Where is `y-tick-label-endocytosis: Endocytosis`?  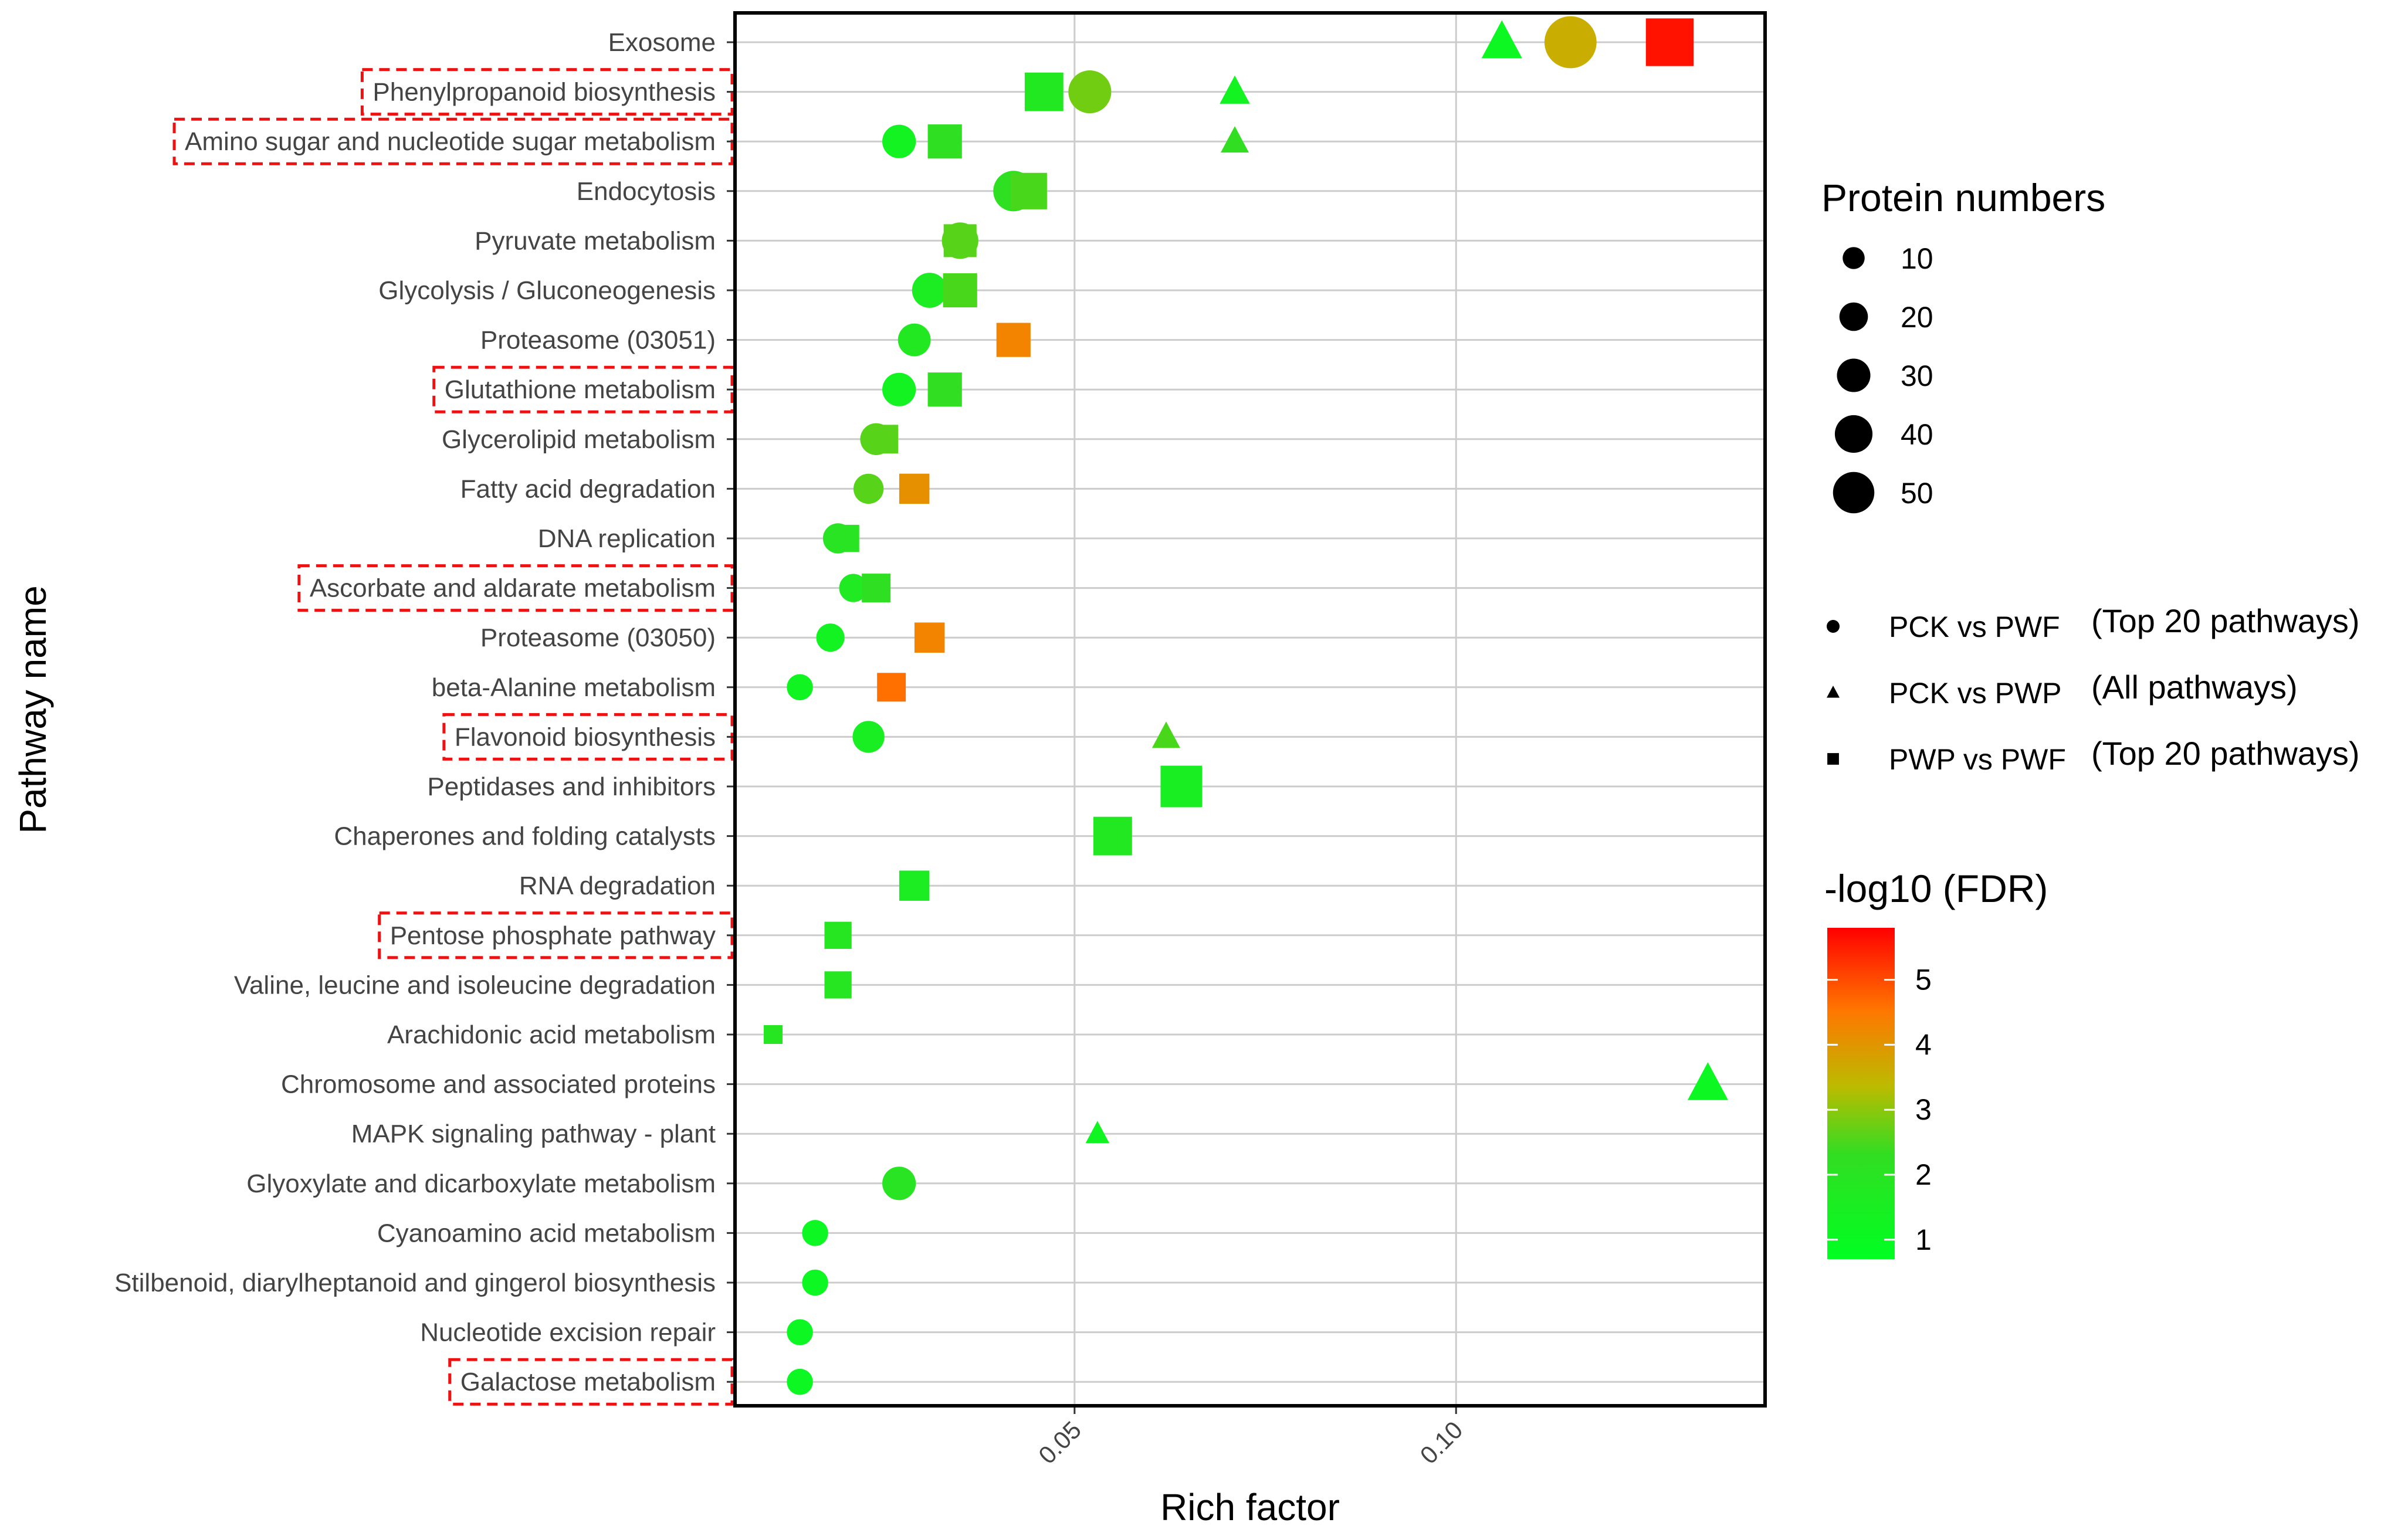
y-tick-label-endocytosis: Endocytosis is located at coordinates (646, 191).